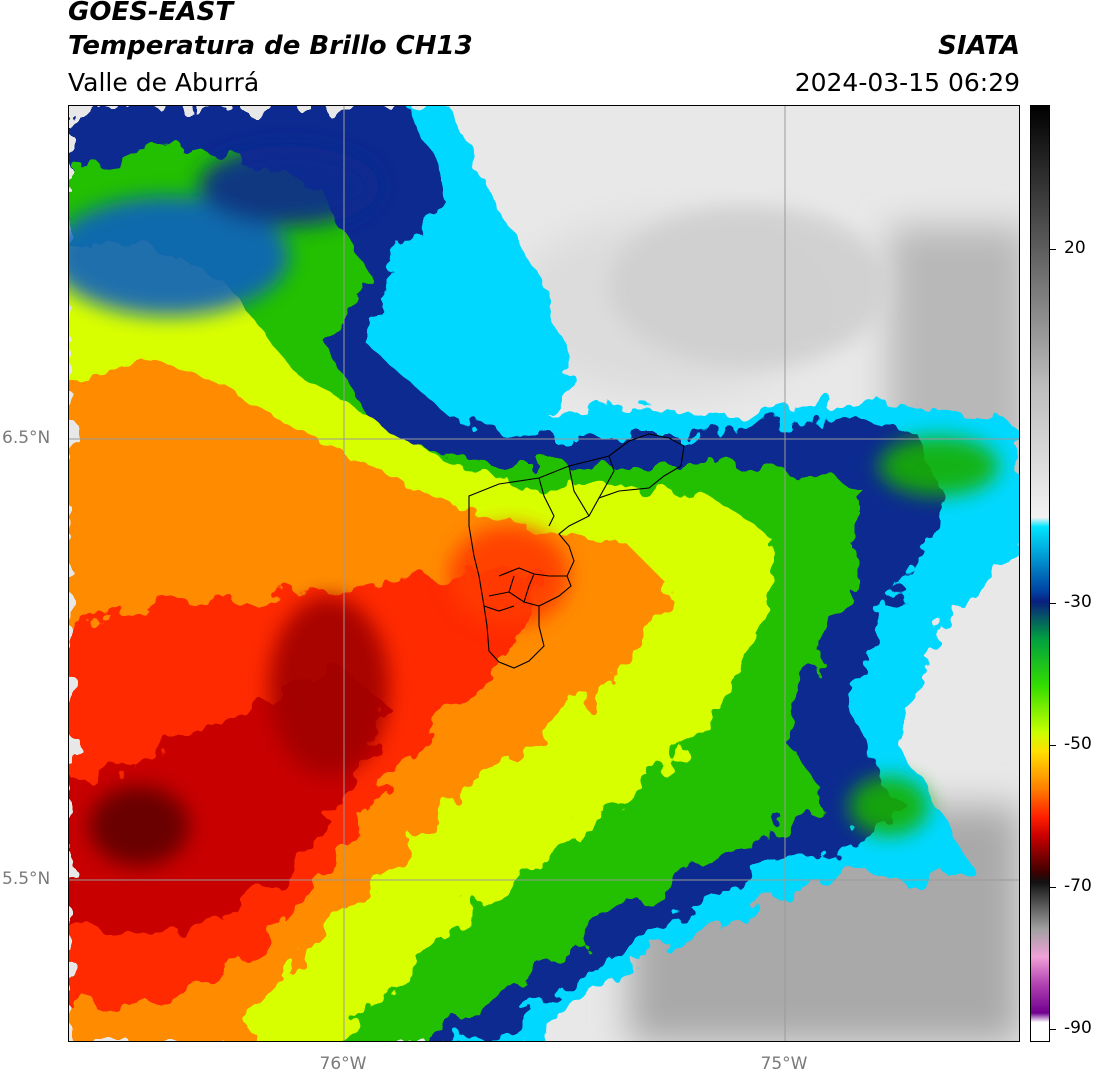 Image resolution: width=1094 pixels, height=1078 pixels. Describe the element at coordinates (979, 46) in the screenshot. I see `organization-label: SIATA` at that location.